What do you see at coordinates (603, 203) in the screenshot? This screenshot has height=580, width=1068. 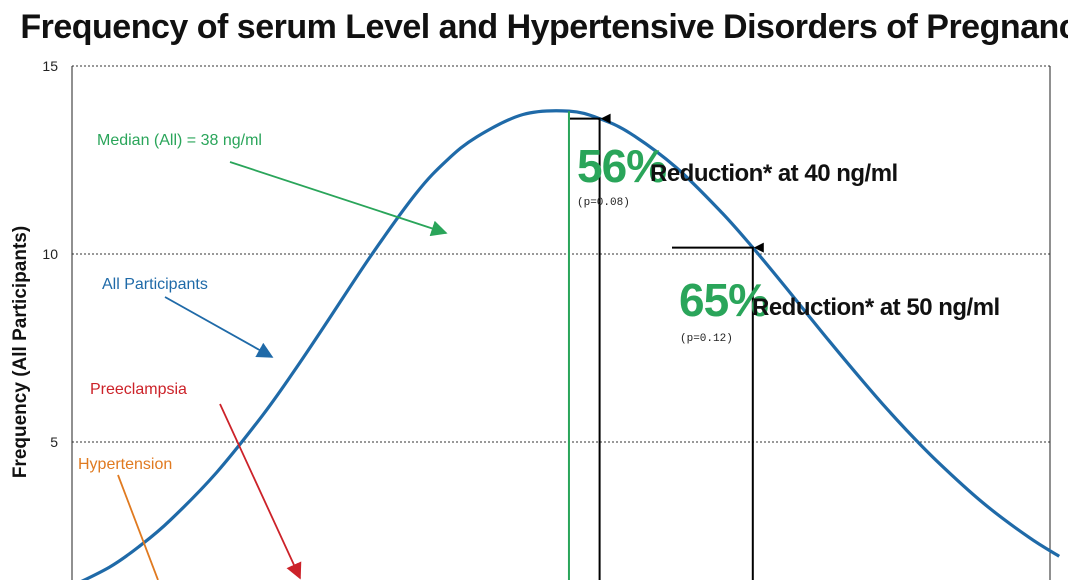 I see `marker-1-pvalue: (p=0.08)` at bounding box center [603, 203].